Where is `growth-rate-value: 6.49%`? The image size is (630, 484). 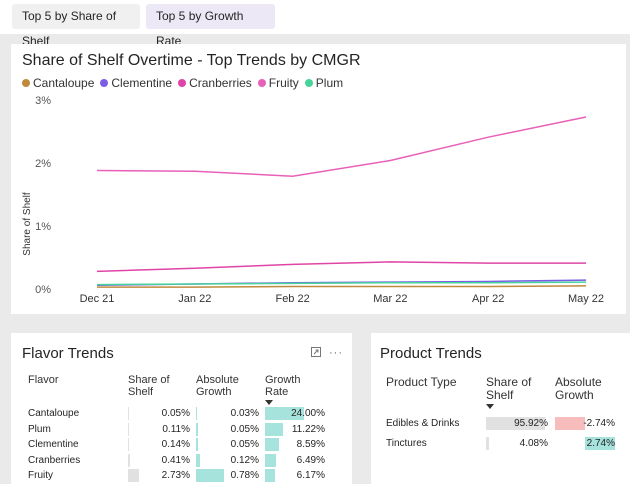
growth-rate-value: 6.49% is located at coordinates (310, 460).